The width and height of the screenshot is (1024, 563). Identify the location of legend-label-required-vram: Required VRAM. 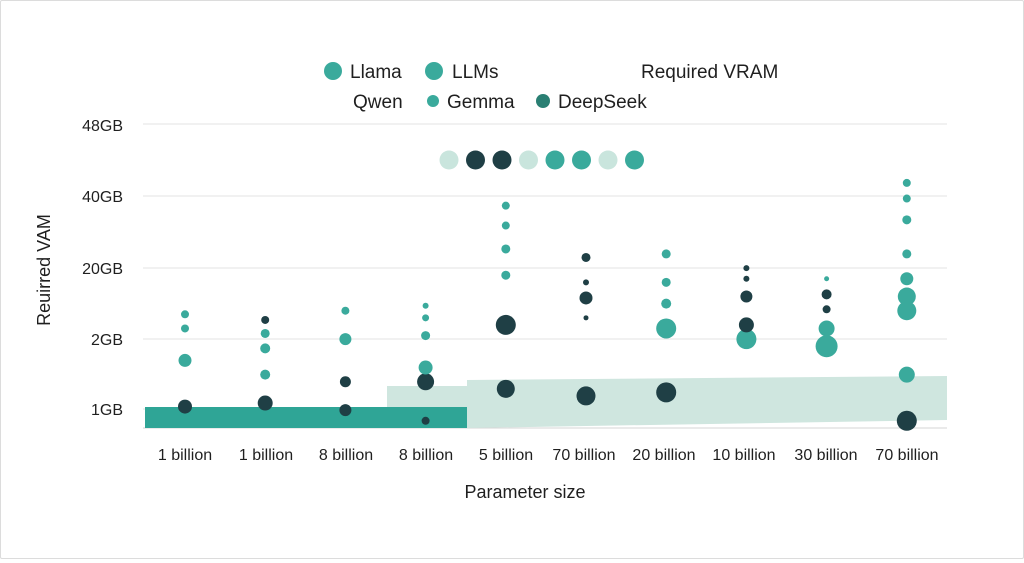
(709, 72).